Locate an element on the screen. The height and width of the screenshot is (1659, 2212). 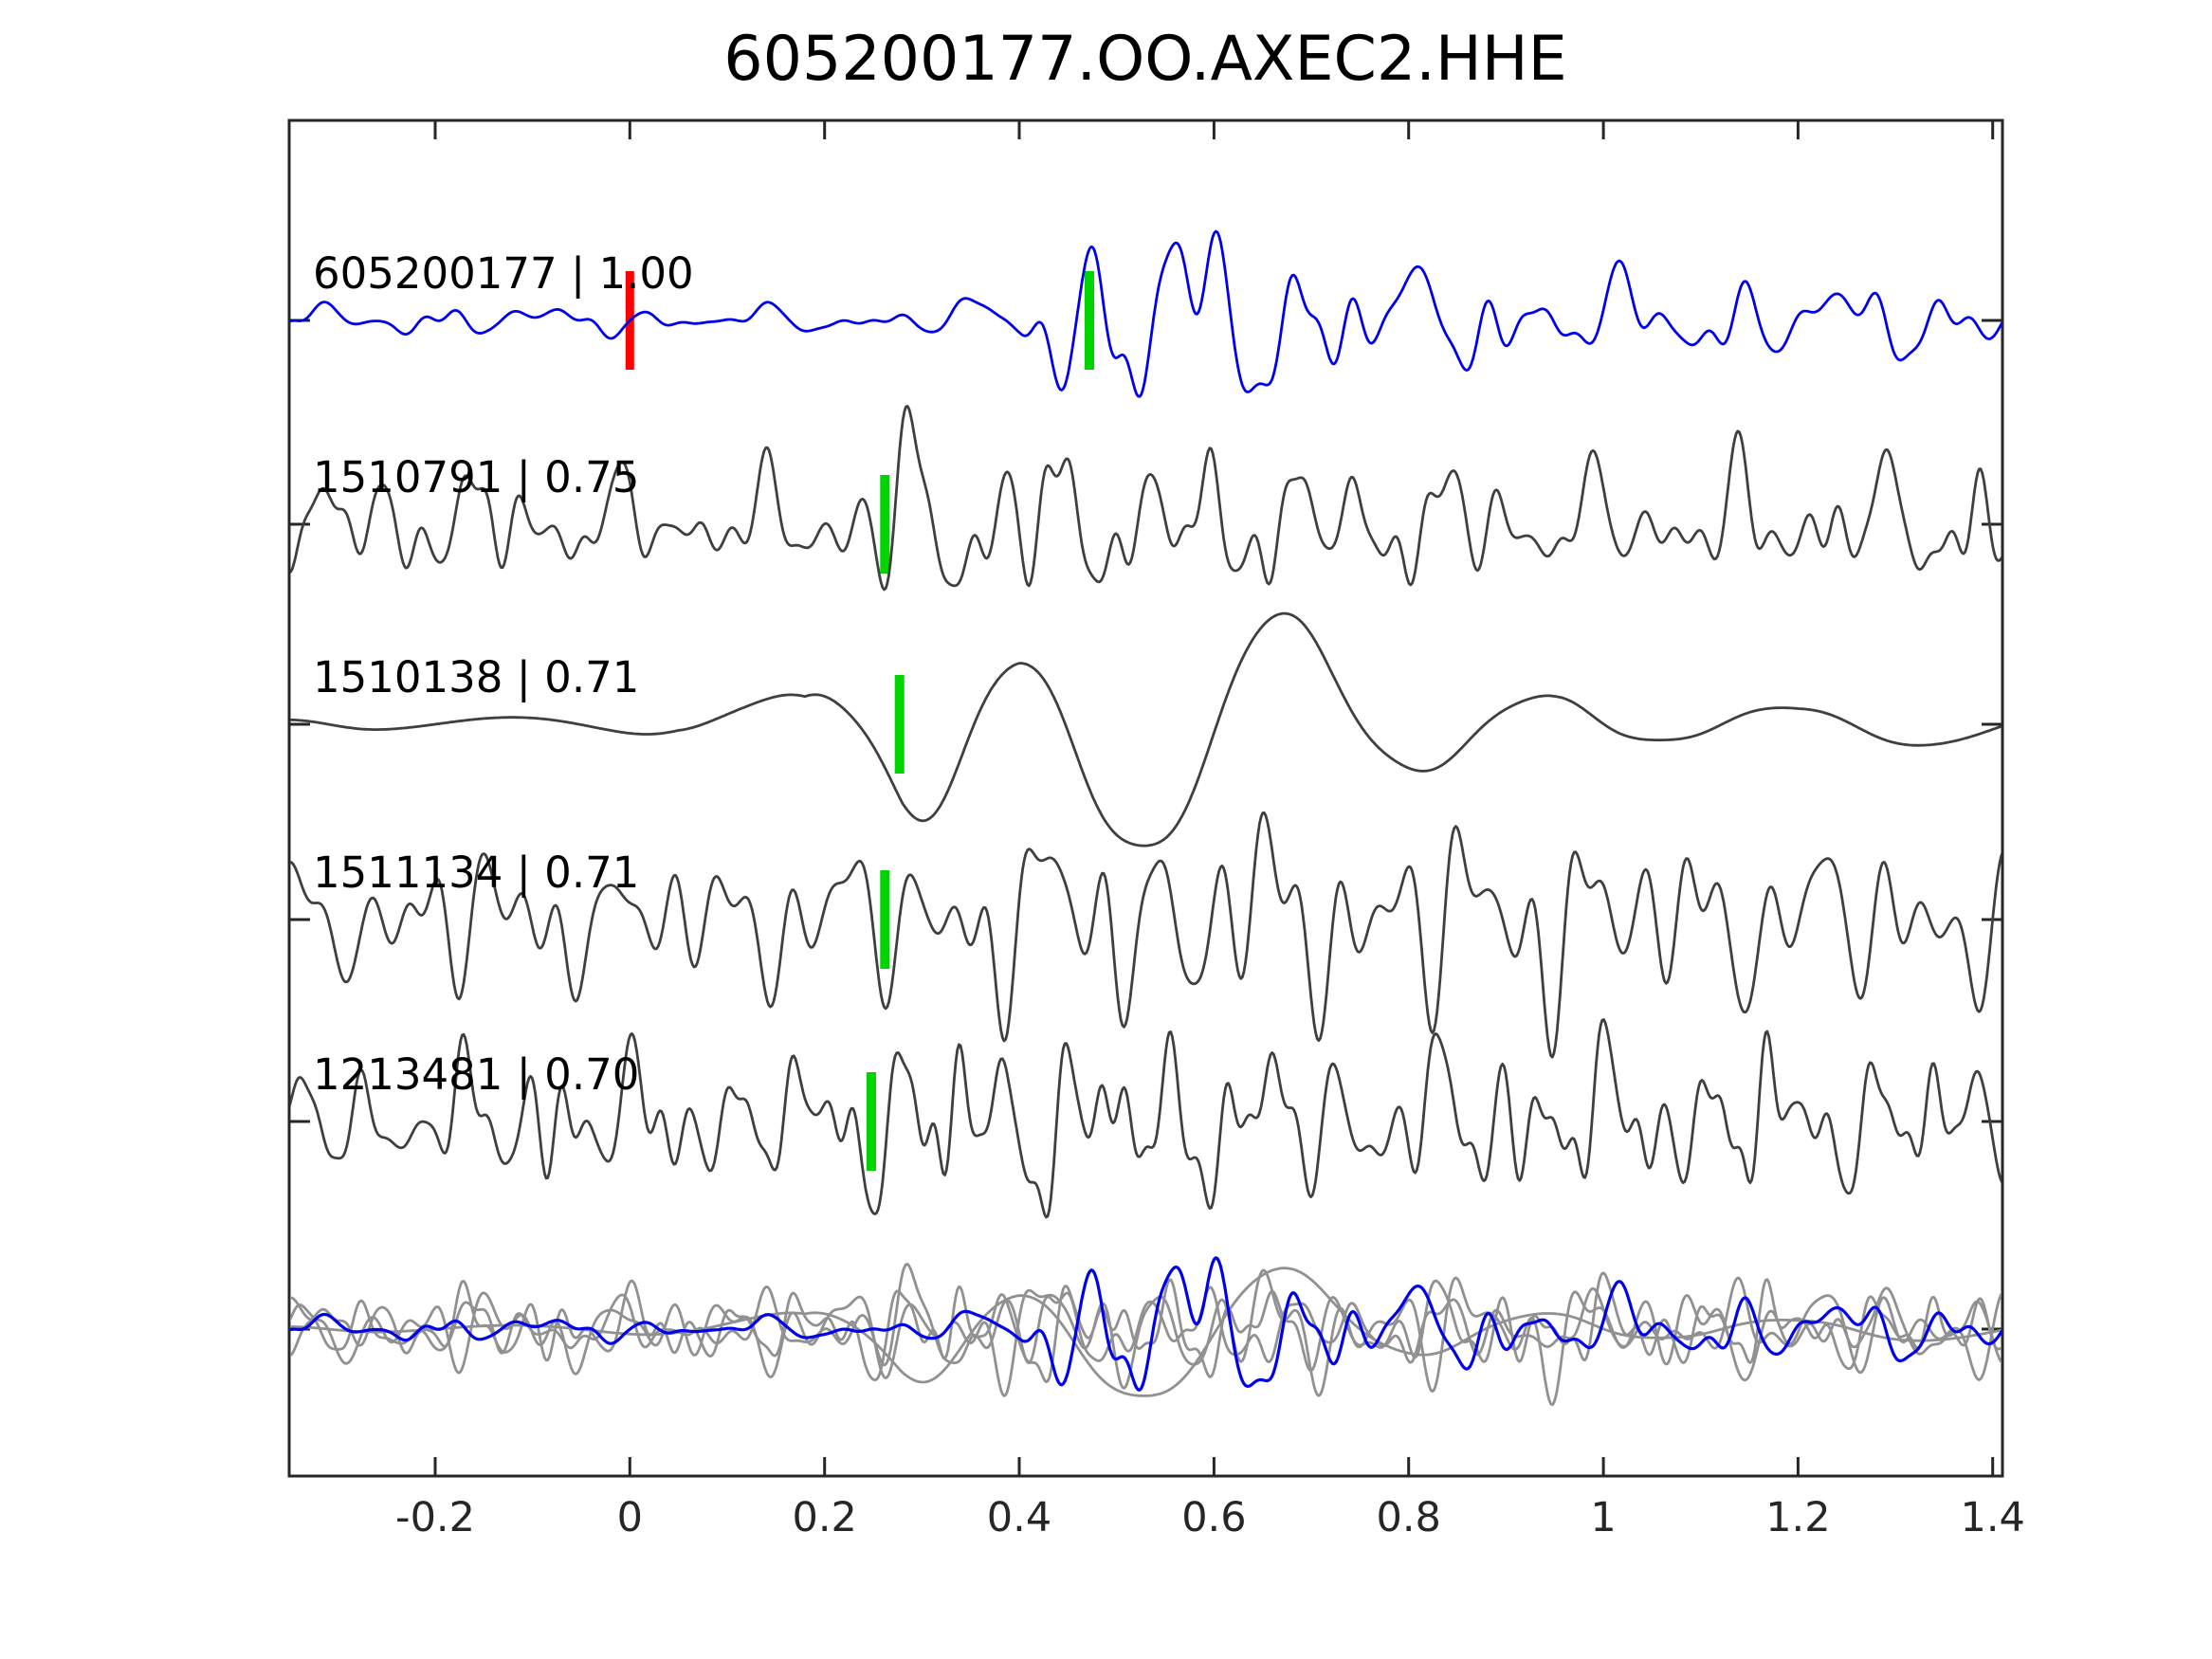
trace-label-1510138: 1510138 | 0.71 is located at coordinates (476, 677).